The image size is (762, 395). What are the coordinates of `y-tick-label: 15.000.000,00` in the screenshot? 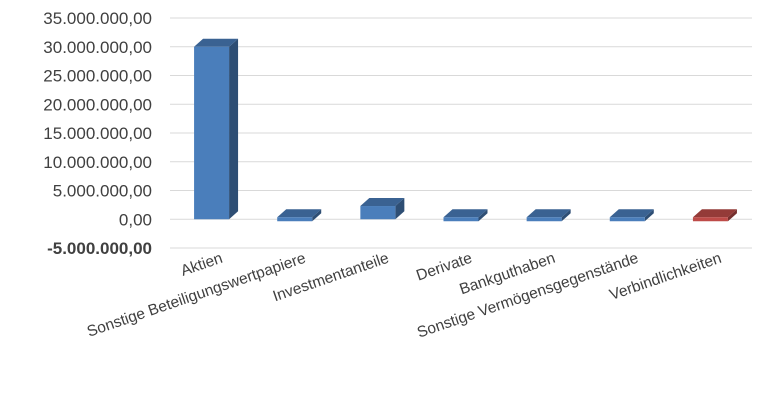 It's located at (97, 133).